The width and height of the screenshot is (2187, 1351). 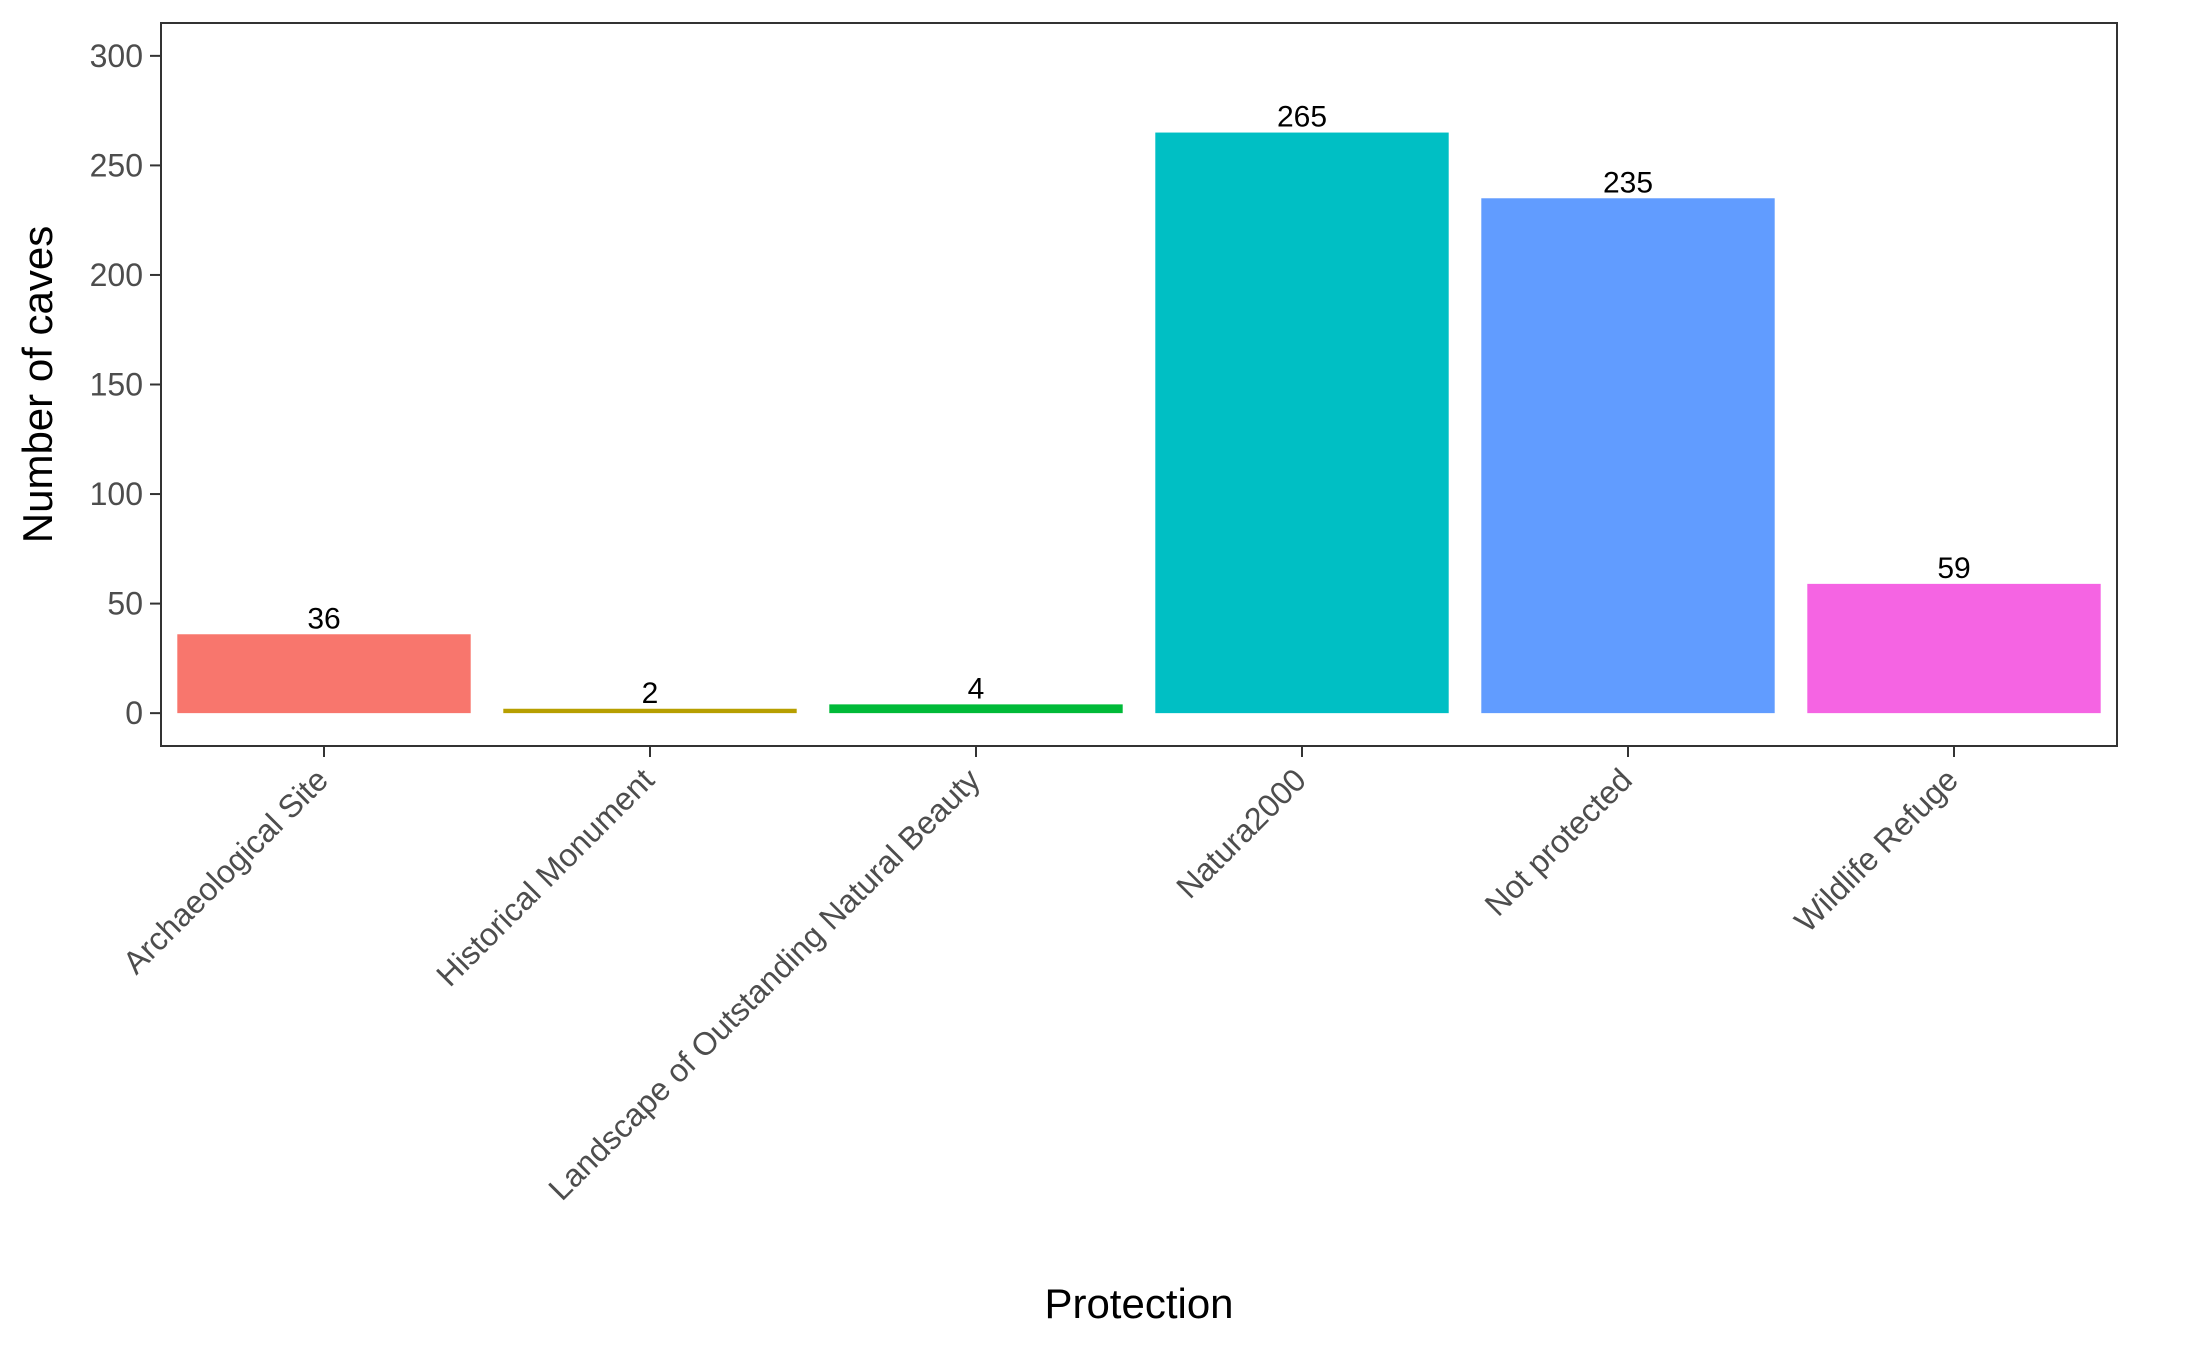 I want to click on y-tick-label-0: 0, so click(x=134, y=713).